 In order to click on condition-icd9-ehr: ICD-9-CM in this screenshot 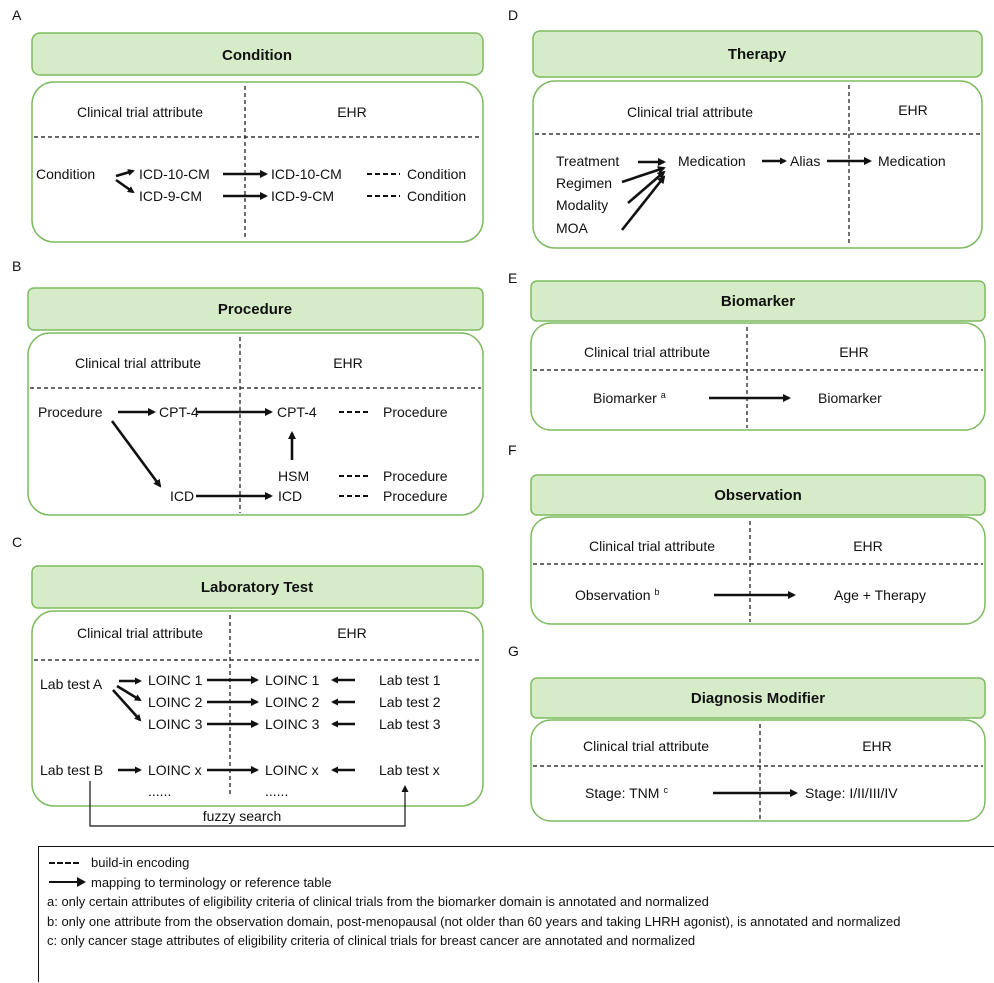, I will do `click(302, 196)`.